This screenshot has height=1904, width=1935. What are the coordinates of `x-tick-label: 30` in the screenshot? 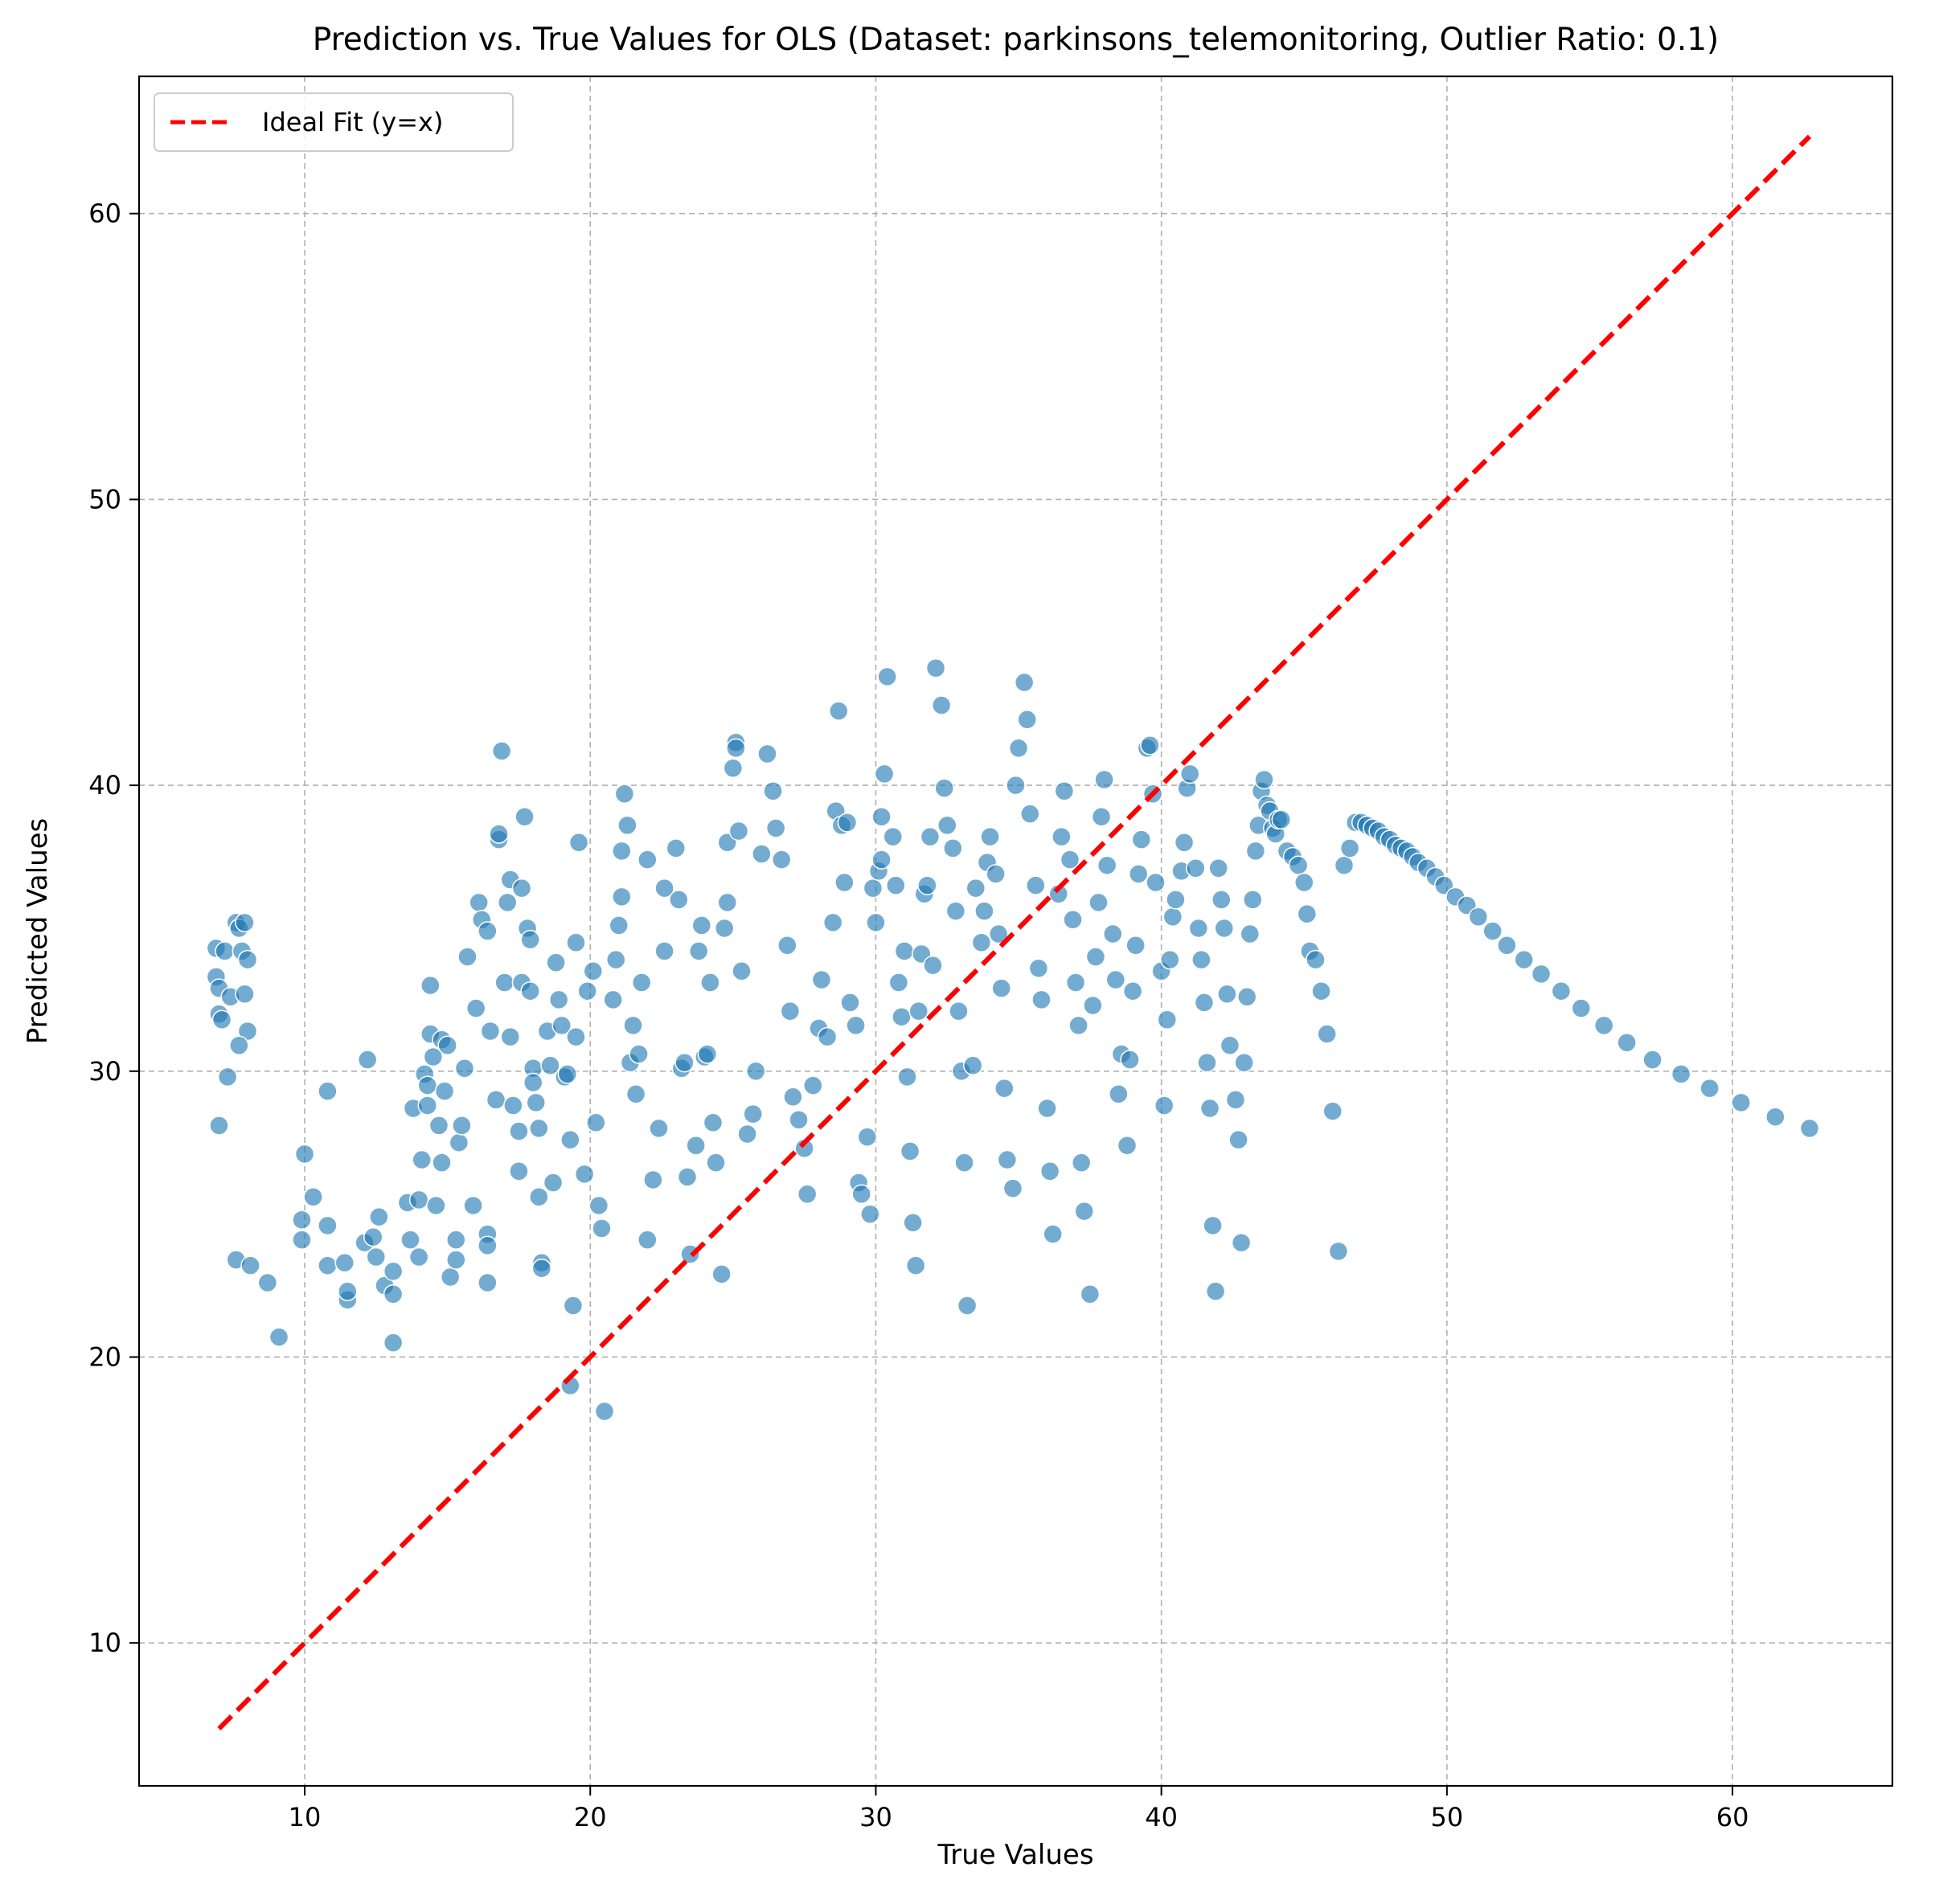 It's located at (875, 1817).